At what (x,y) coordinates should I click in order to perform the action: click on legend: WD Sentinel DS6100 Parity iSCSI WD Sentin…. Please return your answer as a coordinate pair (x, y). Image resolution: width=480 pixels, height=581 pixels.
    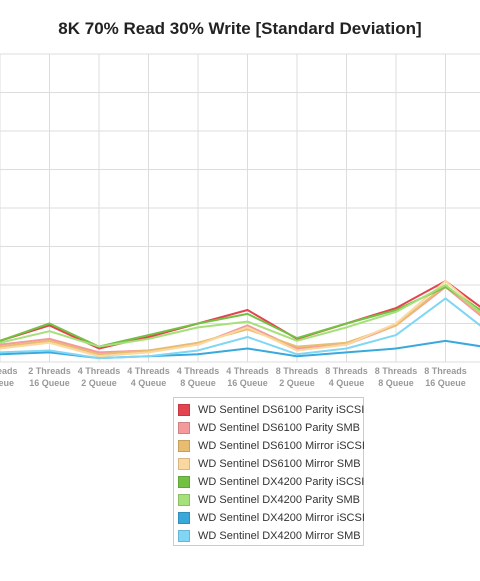
    Looking at the image, I should click on (269, 471).